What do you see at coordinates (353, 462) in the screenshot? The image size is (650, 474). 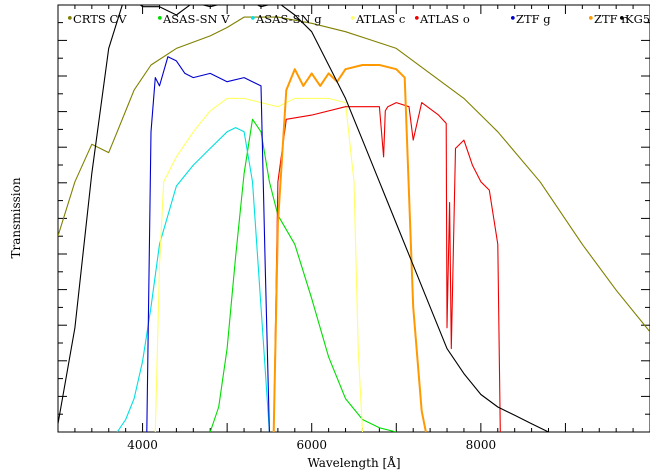 I see `x-axis-label: Wavelength [Å]` at bounding box center [353, 462].